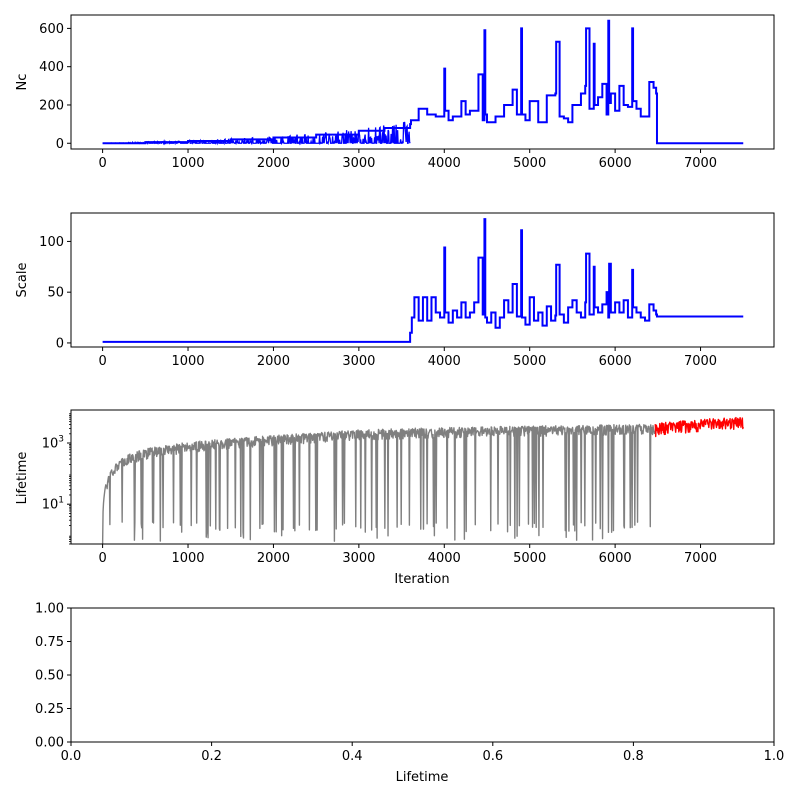 Image resolution: width=800 pixels, height=800 pixels. Describe the element at coordinates (421, 579) in the screenshot. I see `iteration-x-axis-label: Iteration` at that location.